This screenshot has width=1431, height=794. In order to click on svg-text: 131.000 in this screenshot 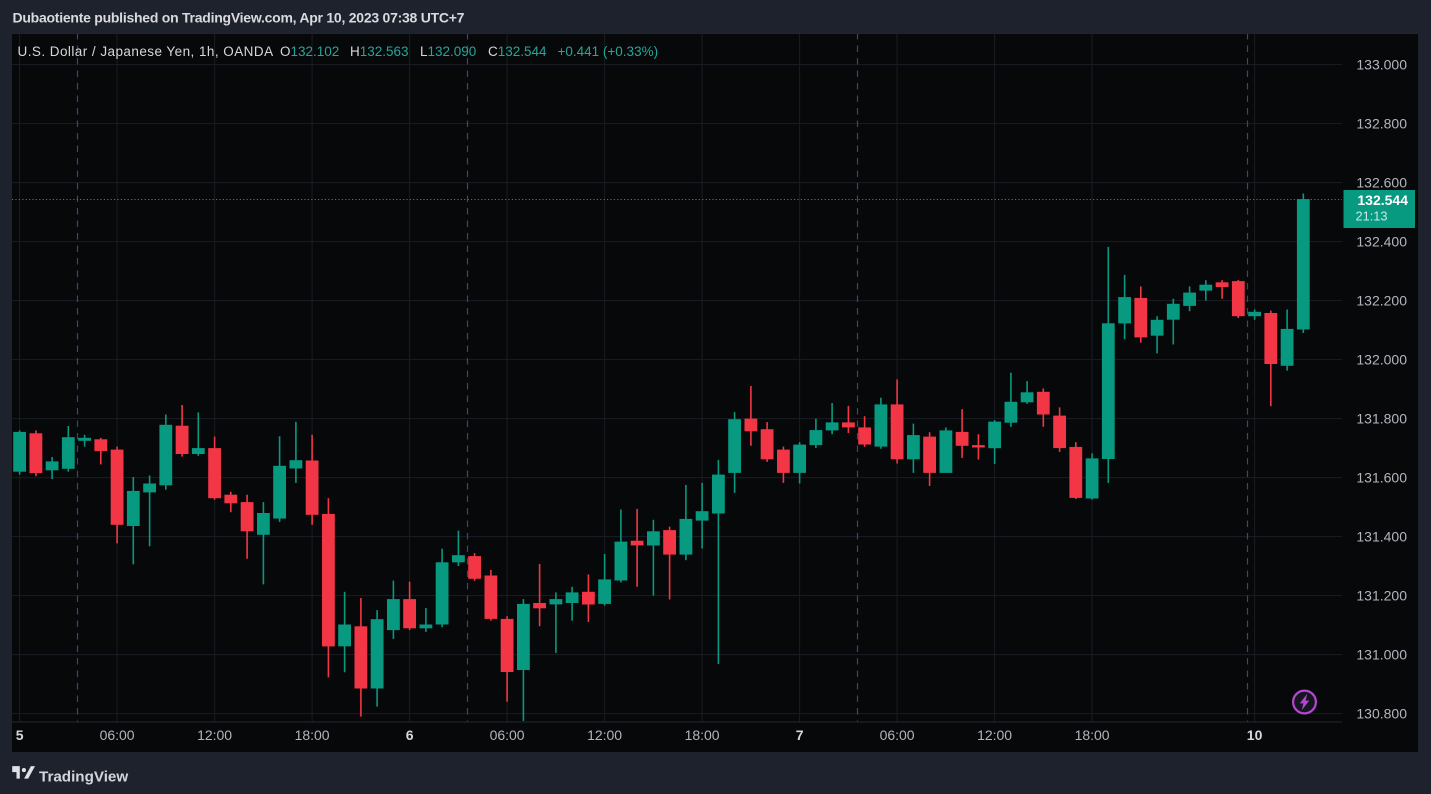, I will do `click(1381, 655)`.